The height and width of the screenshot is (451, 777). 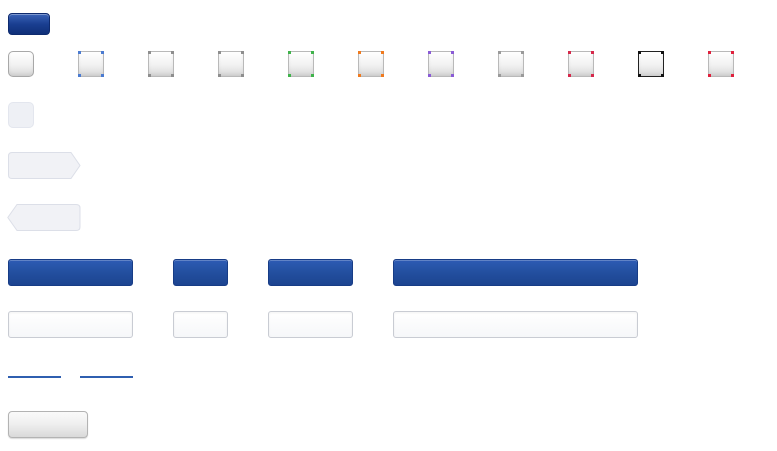 I want to click on swatch-green, so click(x=301, y=64).